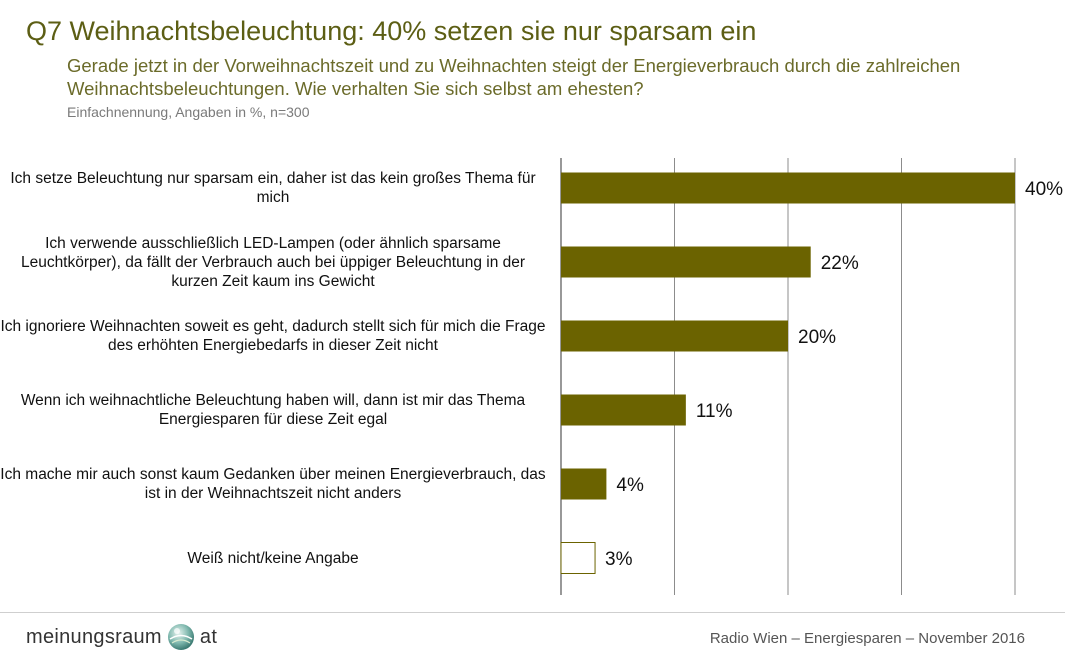  I want to click on value-label-4: 11%, so click(714, 411).